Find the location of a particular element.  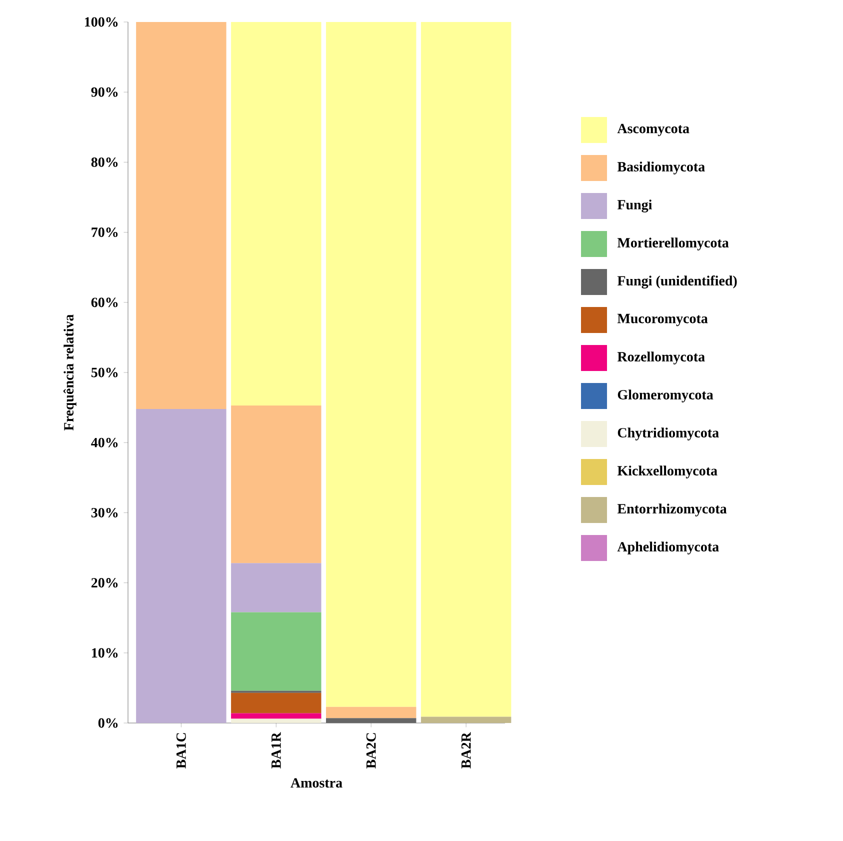

legend-label: Kickxellomycota is located at coordinates (667, 472).